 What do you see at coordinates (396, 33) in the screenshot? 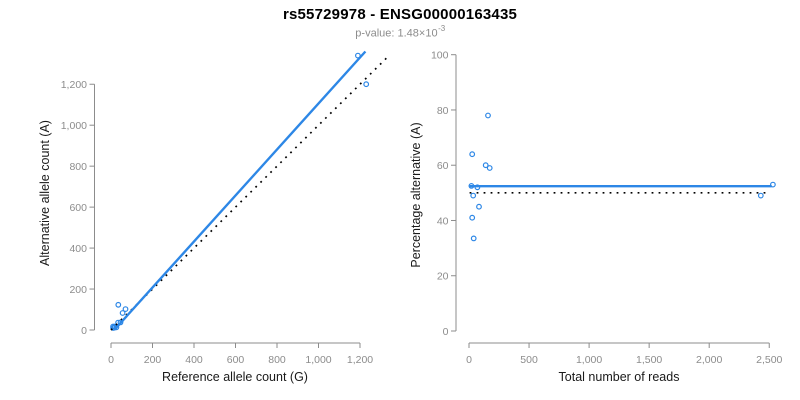
I see `pvalue-text: p-value: 1.48×10` at bounding box center [396, 33].